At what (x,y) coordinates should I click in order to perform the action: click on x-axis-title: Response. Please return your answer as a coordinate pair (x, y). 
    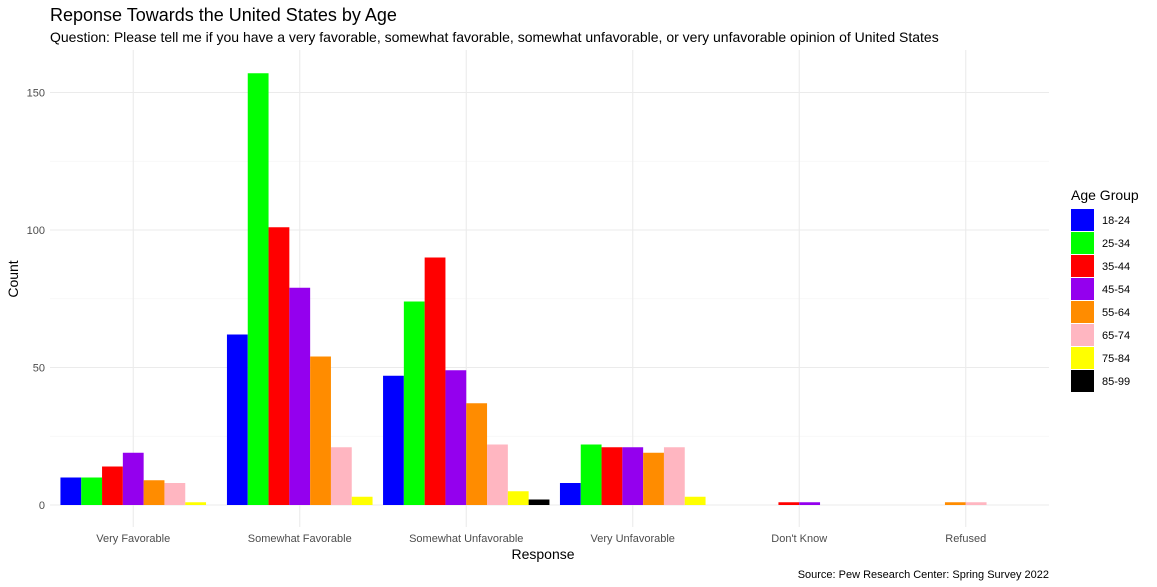
    Looking at the image, I should click on (542, 554).